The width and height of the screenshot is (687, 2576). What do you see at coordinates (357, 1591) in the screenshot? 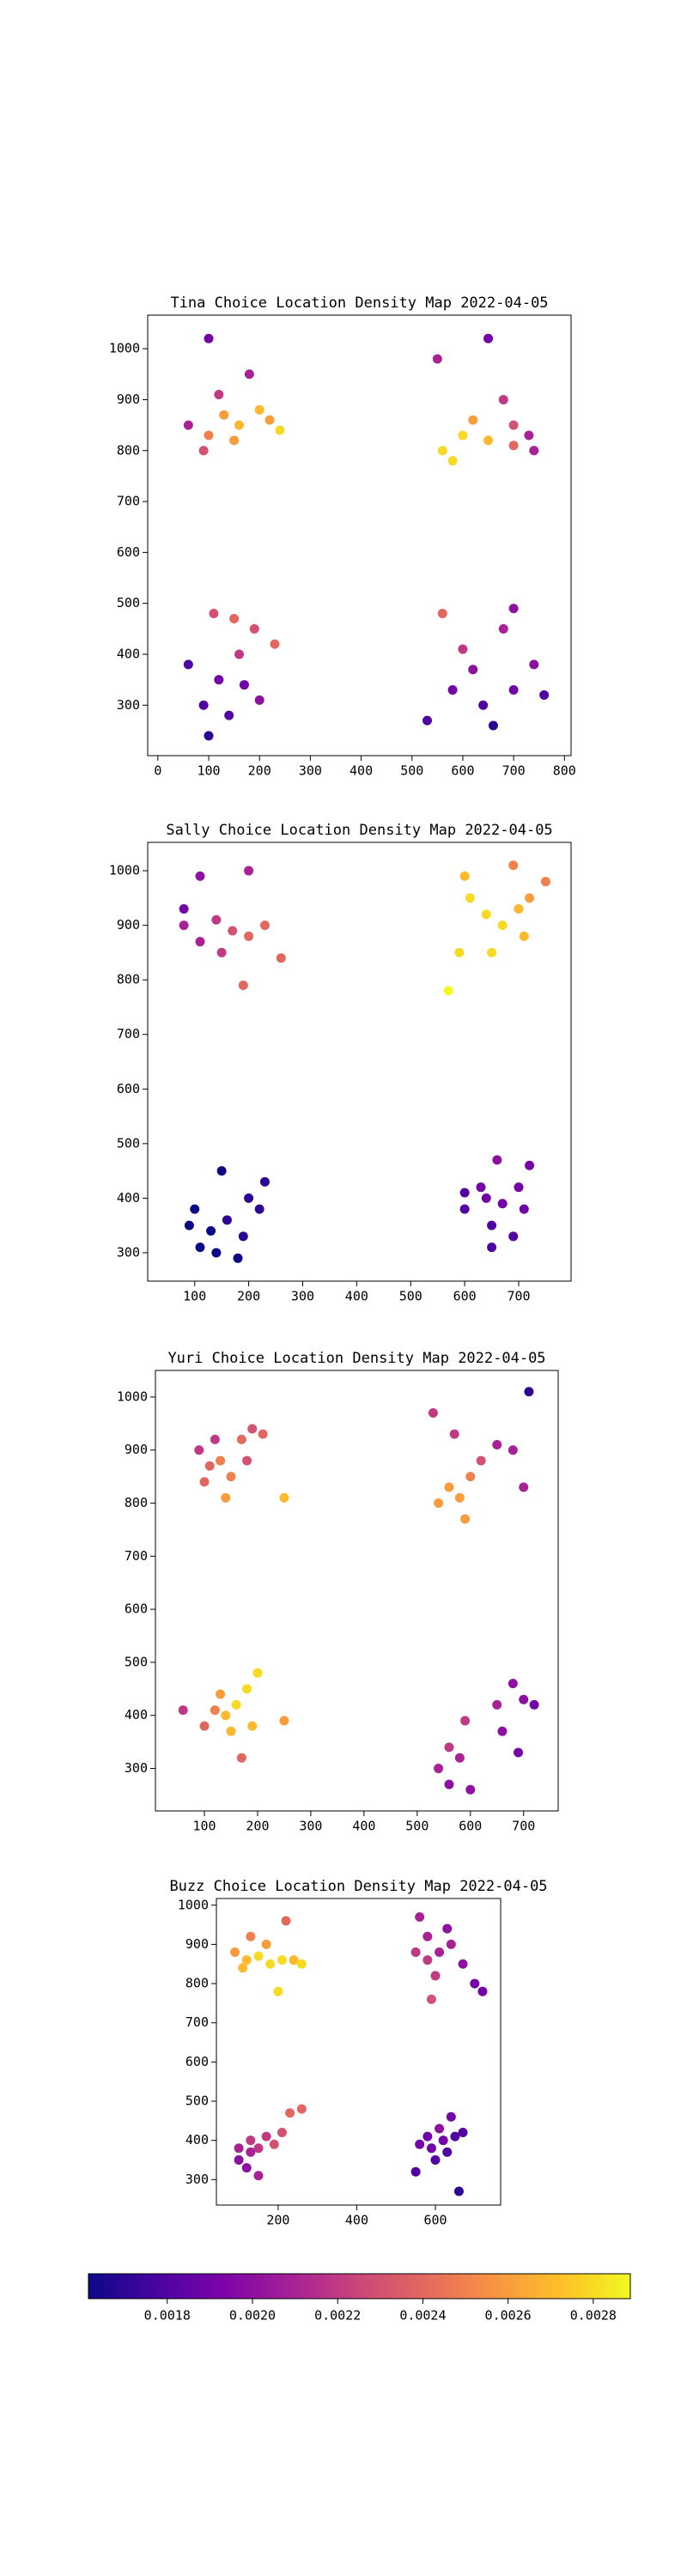
I see `plot-frame` at bounding box center [357, 1591].